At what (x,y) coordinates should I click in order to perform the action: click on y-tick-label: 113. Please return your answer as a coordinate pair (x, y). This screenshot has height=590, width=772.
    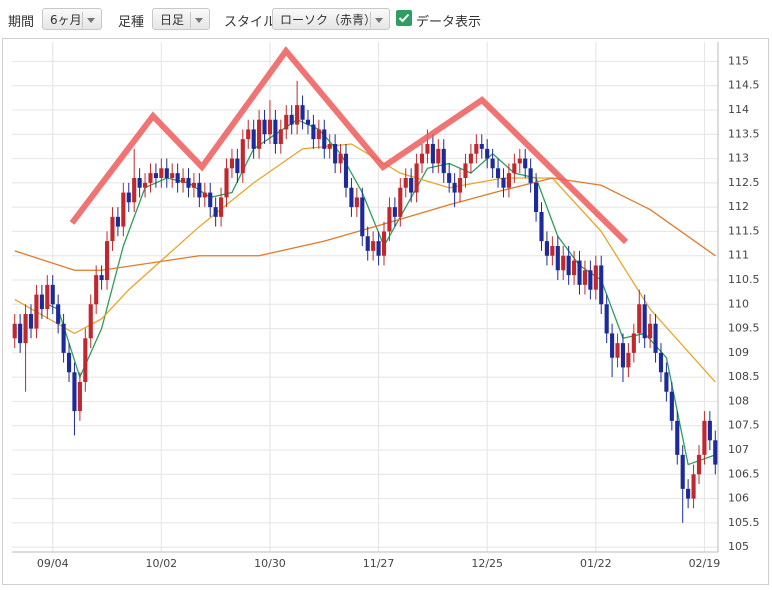
    Looking at the image, I should click on (738, 158).